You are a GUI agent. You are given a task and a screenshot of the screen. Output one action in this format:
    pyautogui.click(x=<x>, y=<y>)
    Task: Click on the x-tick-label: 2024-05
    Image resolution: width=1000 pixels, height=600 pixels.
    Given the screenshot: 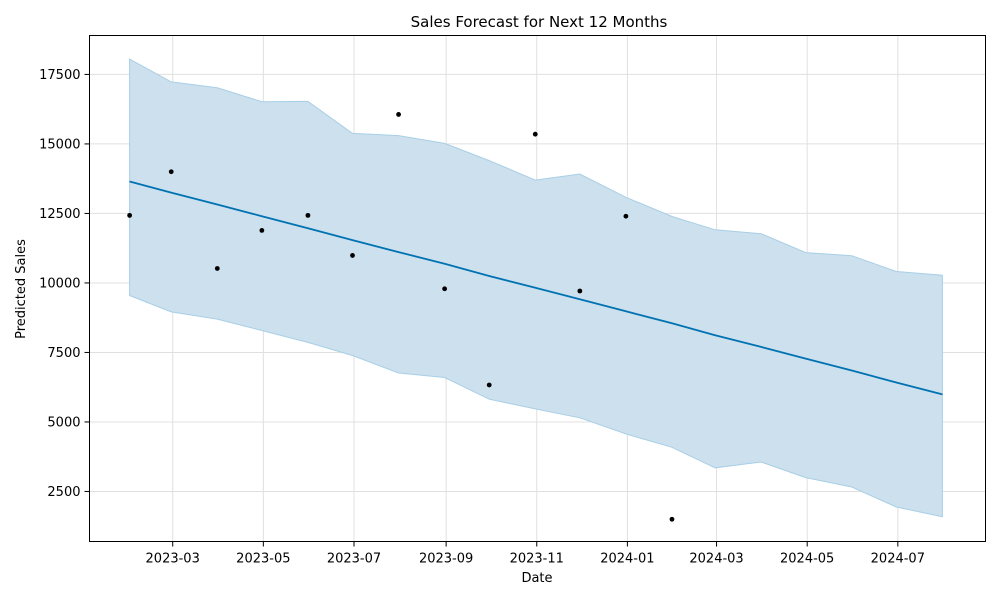 What is the action you would take?
    pyautogui.click(x=807, y=559)
    